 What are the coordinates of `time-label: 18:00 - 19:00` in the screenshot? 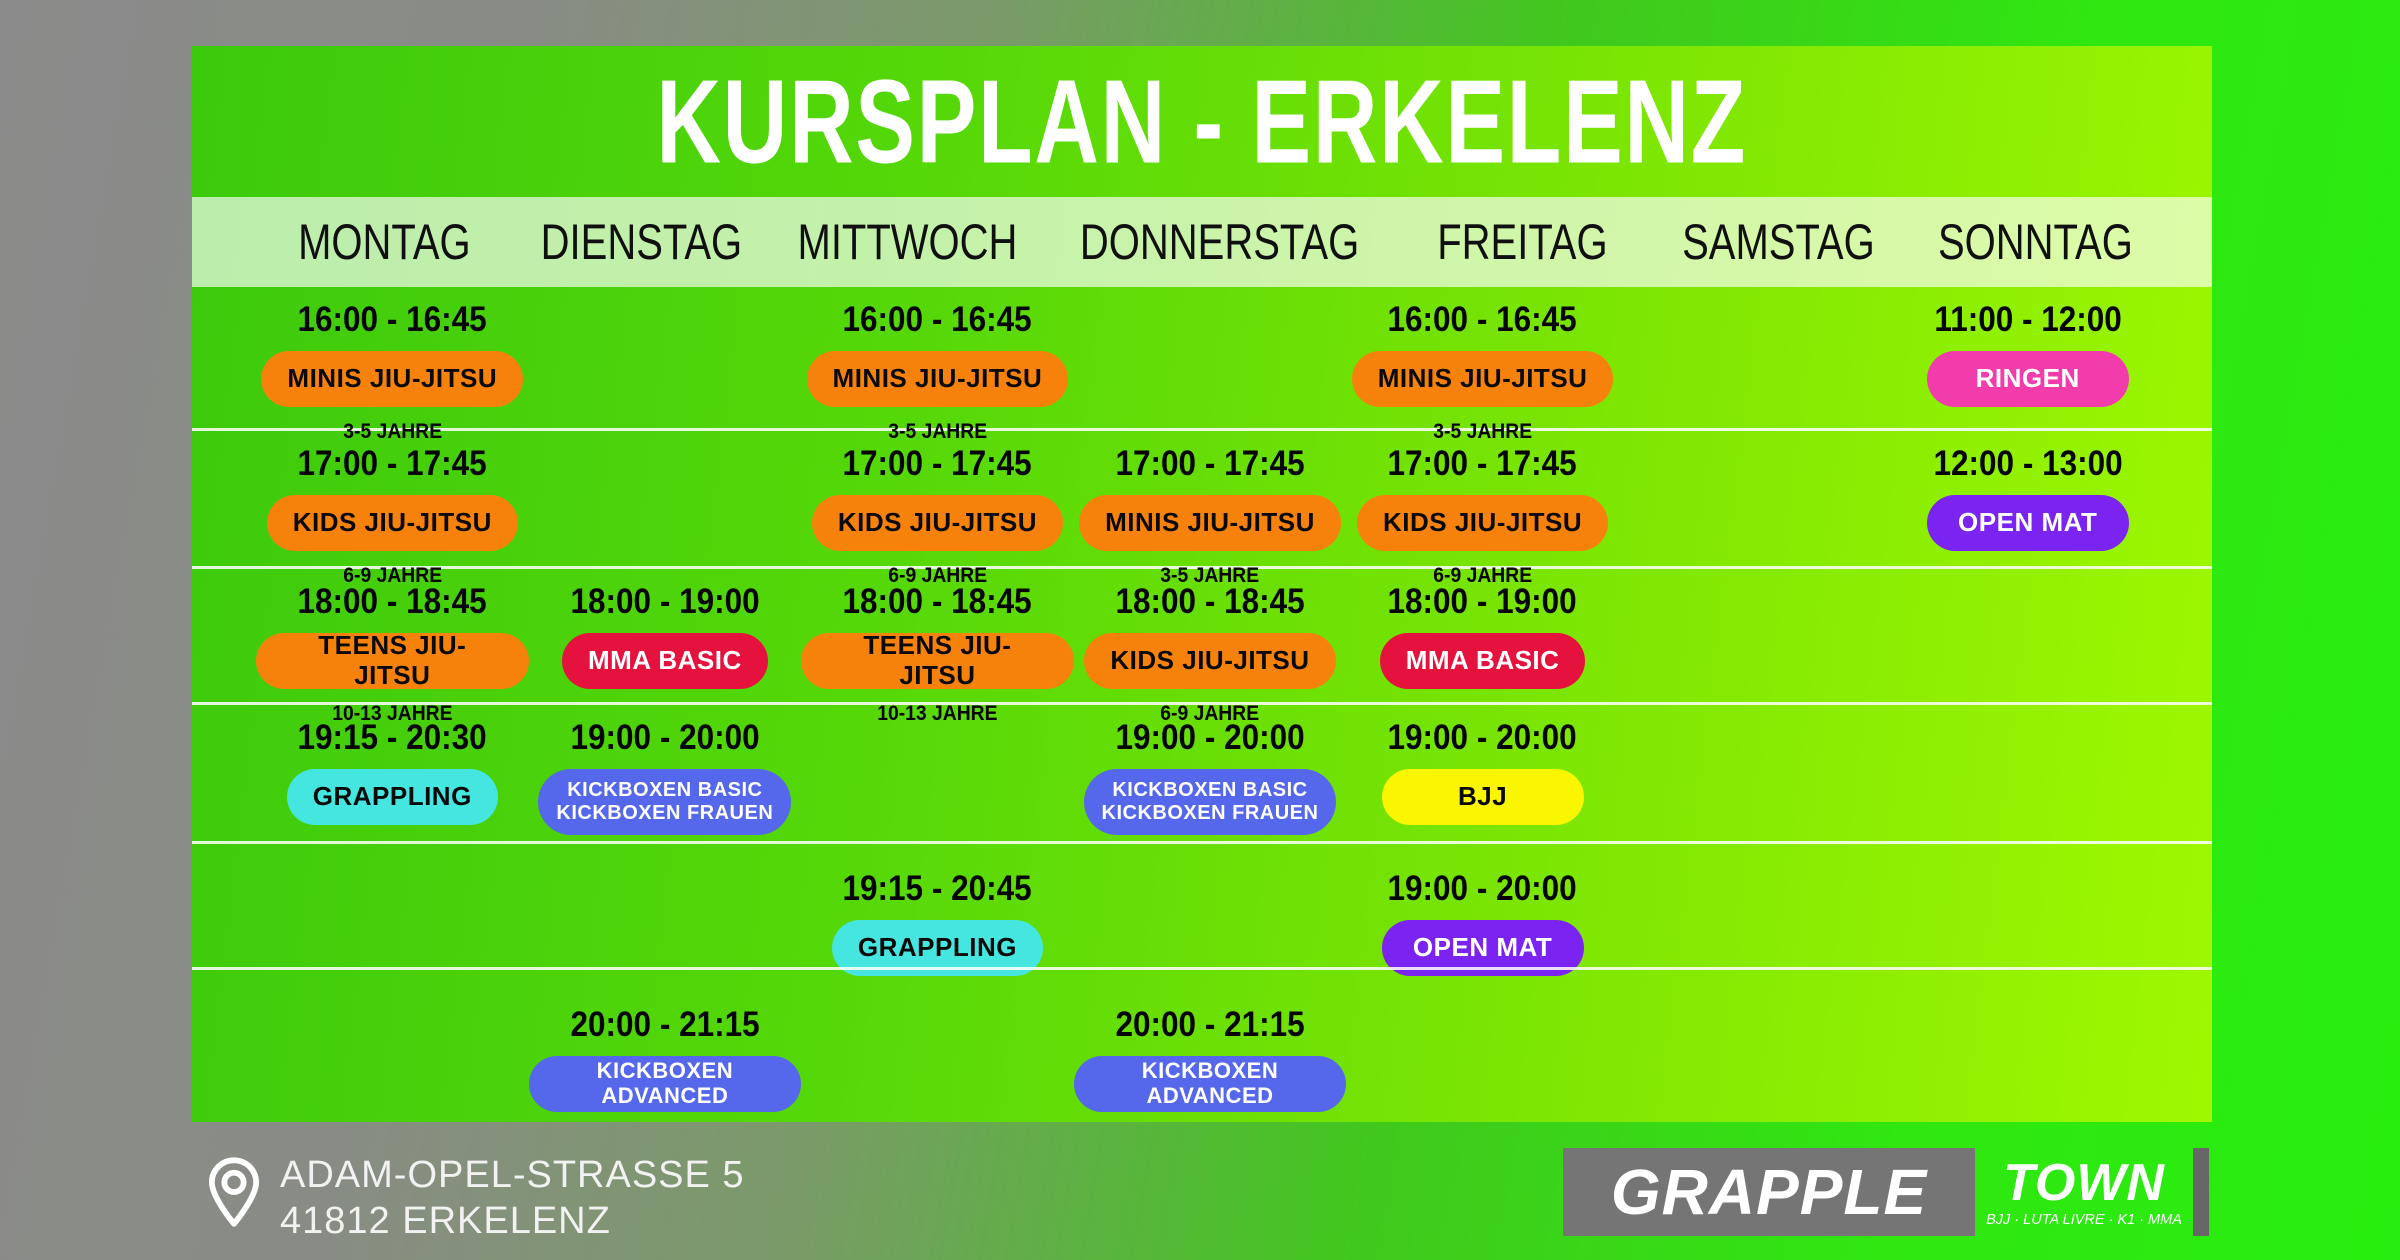 It's located at (665, 601).